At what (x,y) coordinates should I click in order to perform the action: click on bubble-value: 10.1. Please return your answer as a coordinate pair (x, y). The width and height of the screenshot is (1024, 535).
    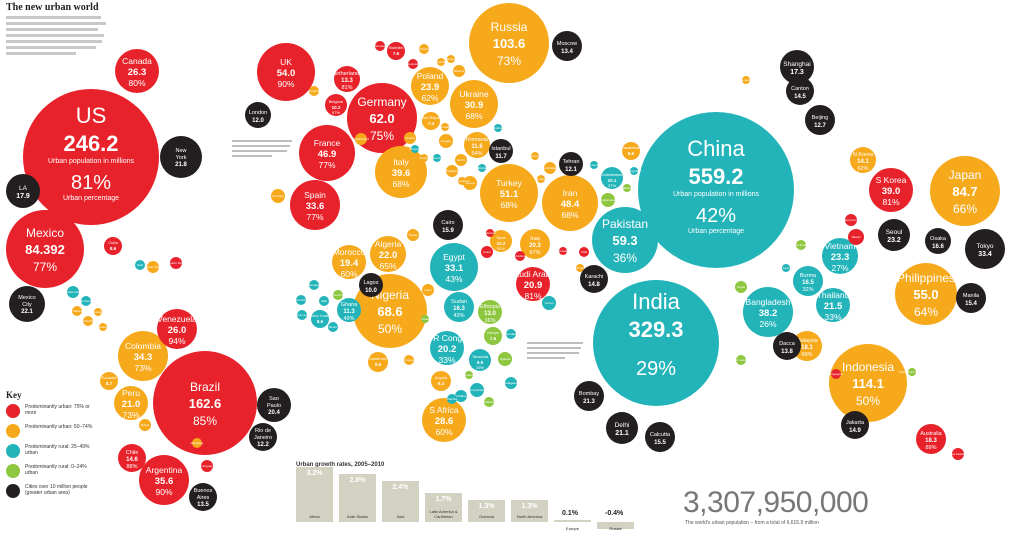
    Looking at the image, I should click on (612, 180).